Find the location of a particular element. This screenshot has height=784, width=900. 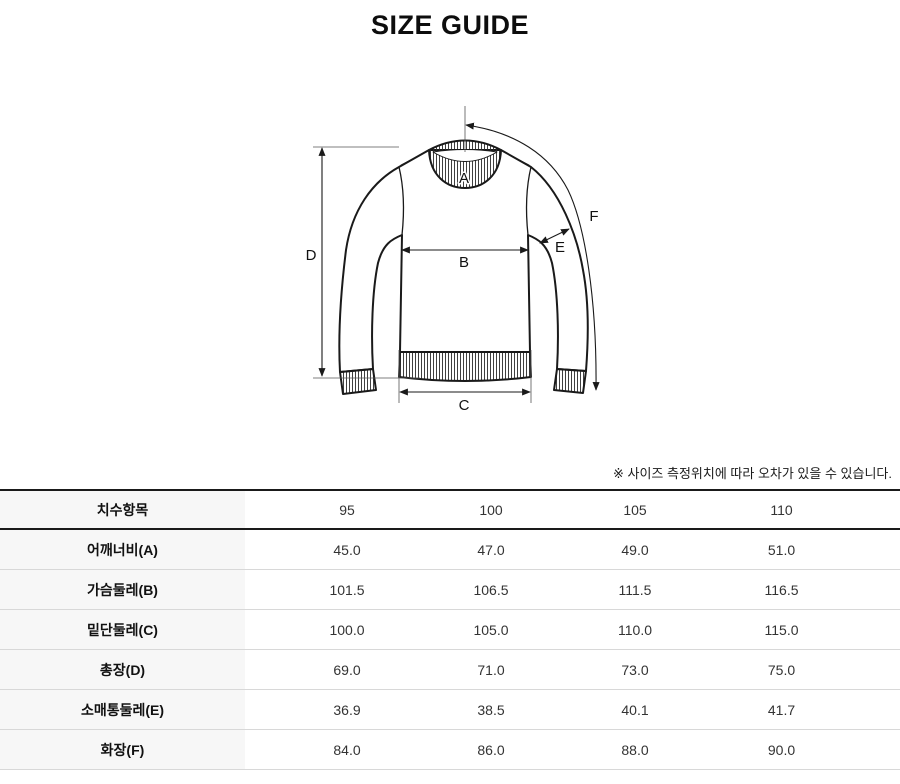

right-cuff-rib is located at coordinates (570, 381).